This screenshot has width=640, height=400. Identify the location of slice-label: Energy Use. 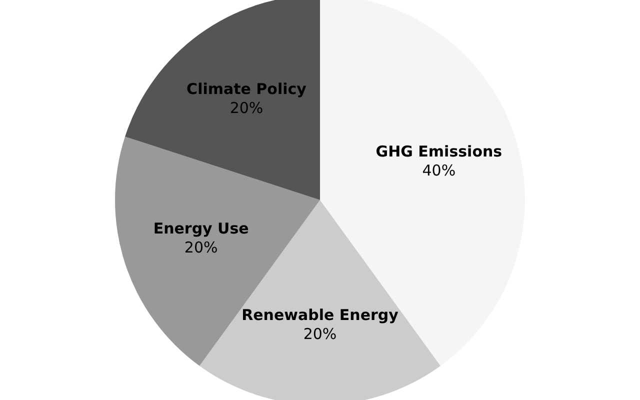
(201, 229).